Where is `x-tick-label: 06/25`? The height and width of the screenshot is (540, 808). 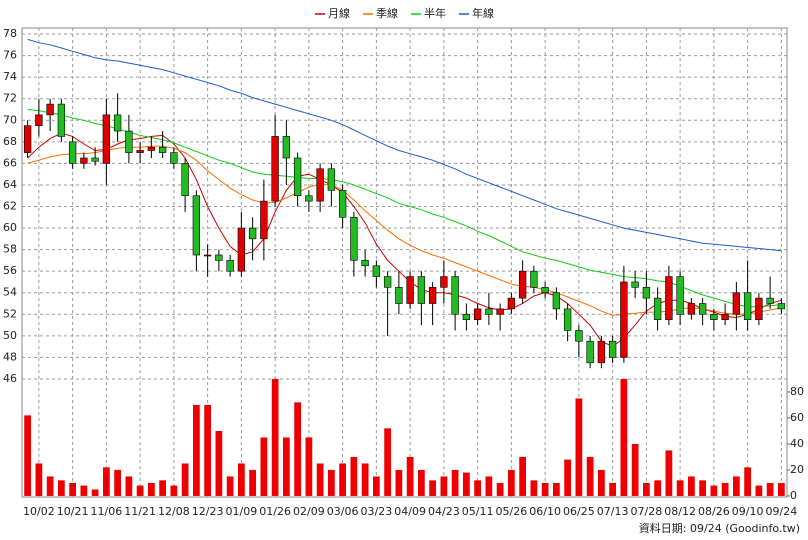
x-tick-label: 06/25 is located at coordinates (579, 511).